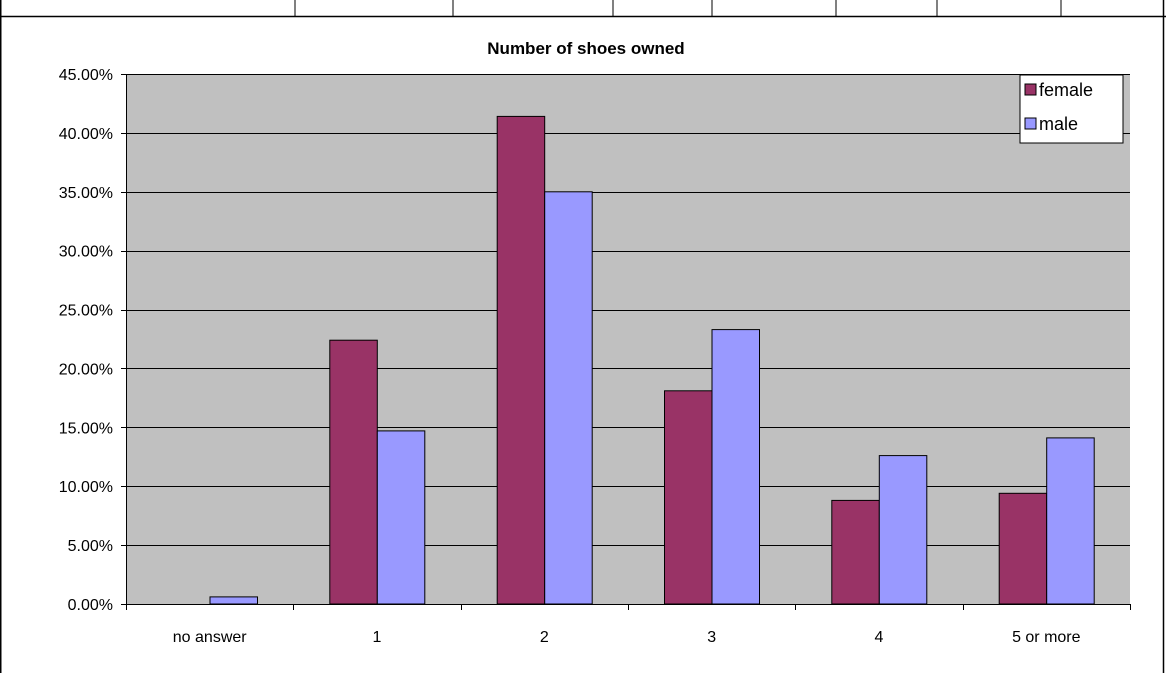 This screenshot has height=678, width=1166. I want to click on x-tick-labels: no answer 1 2 3 4 5 or more, so click(627, 637).